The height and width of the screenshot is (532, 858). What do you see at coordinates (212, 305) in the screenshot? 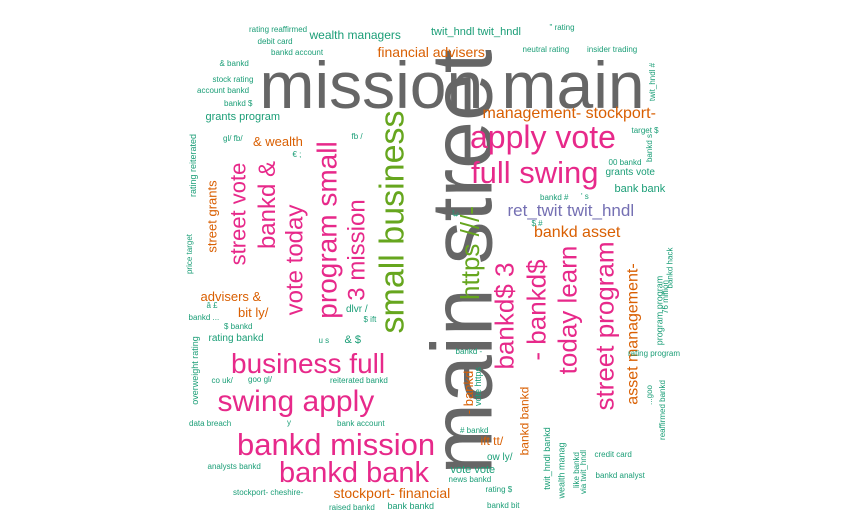
I see `w-a-pound: â £` at bounding box center [212, 305].